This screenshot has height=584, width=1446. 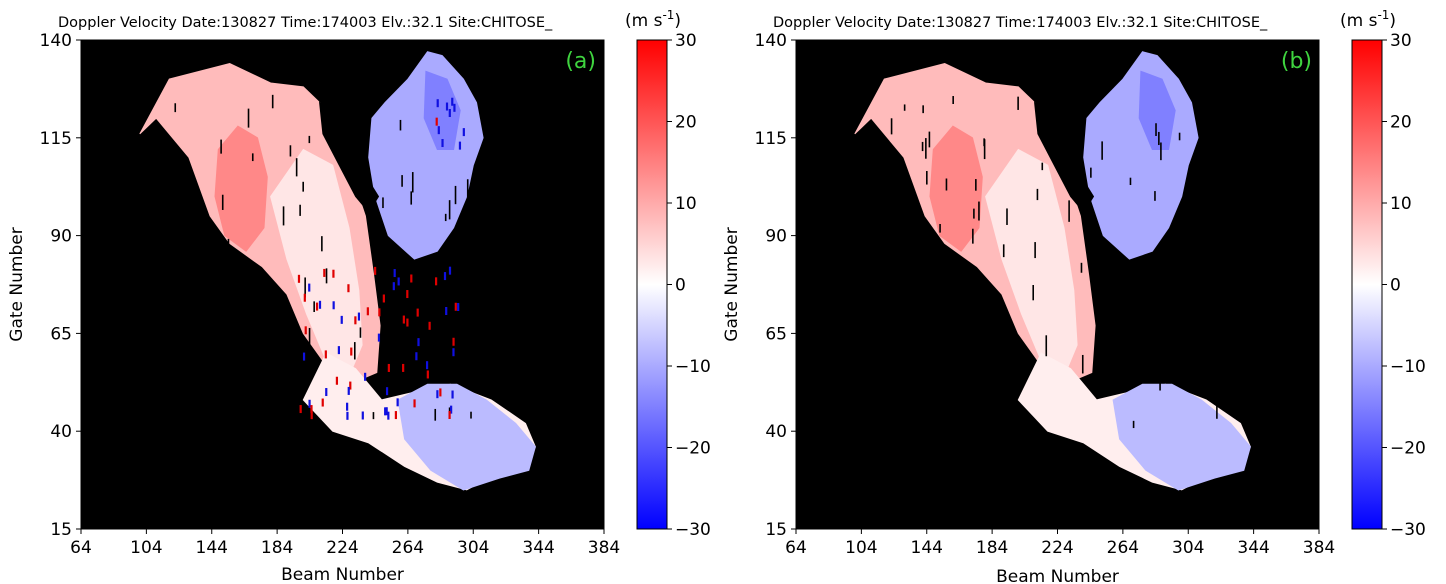 What do you see at coordinates (1367, 284) in the screenshot?
I see `colorbar` at bounding box center [1367, 284].